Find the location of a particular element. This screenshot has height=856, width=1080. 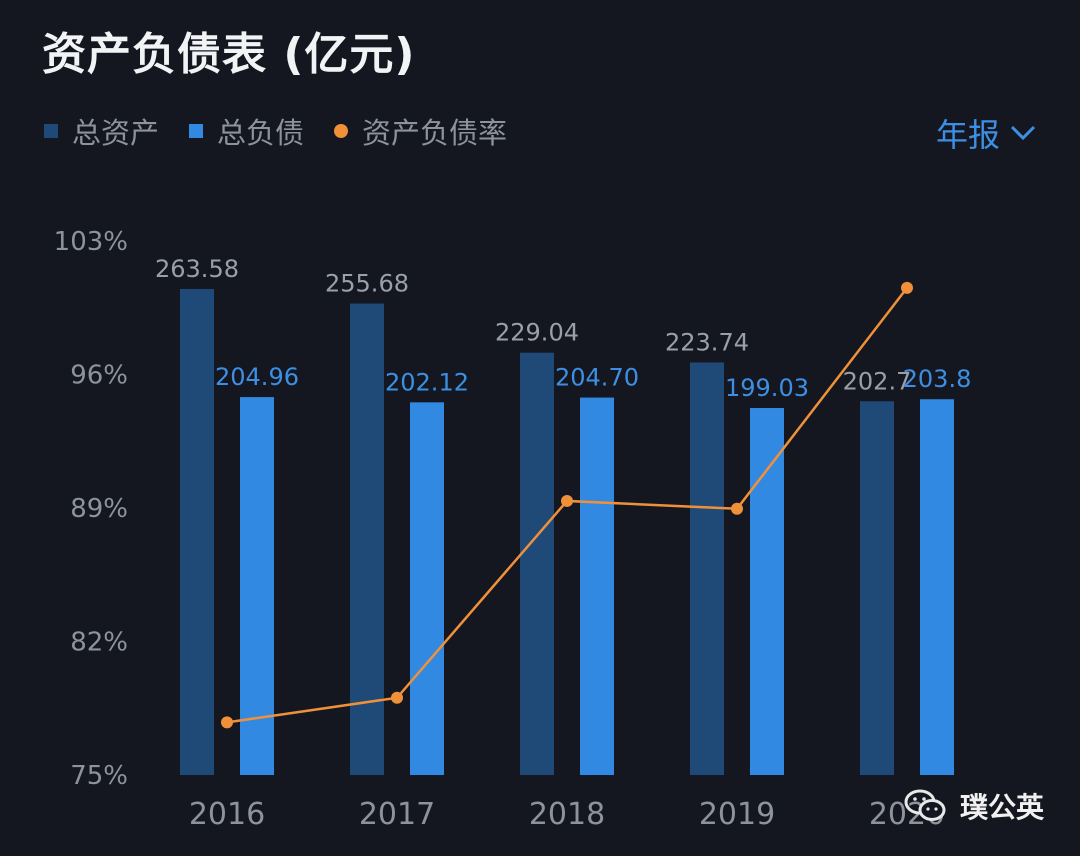

x-tick-label: 2019 is located at coordinates (737, 814).